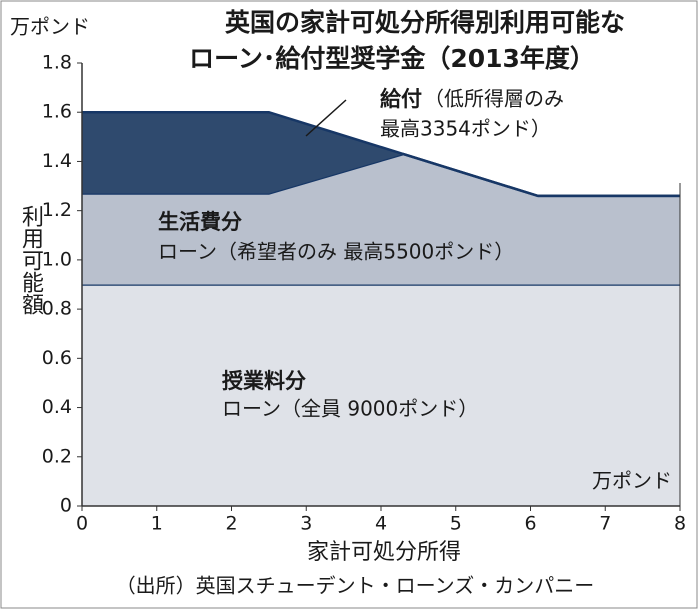 Image resolution: width=698 pixels, height=609 pixels. I want to click on y-tick-label: 1.6, so click(57, 112).